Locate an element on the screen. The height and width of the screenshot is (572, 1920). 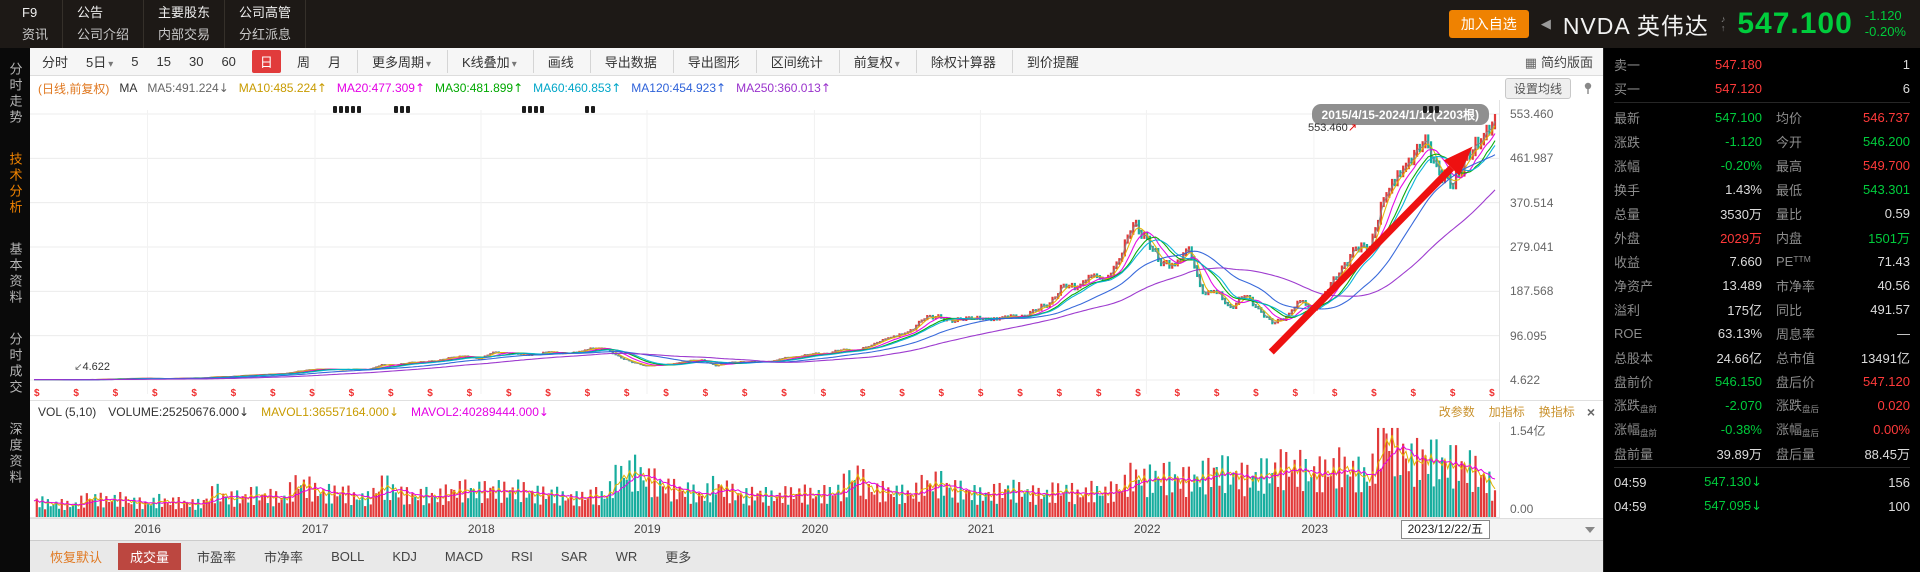
quote-stat-row: 盘前量 39.89万 盘后量 88.45万 is located at coordinates (1762, 454).